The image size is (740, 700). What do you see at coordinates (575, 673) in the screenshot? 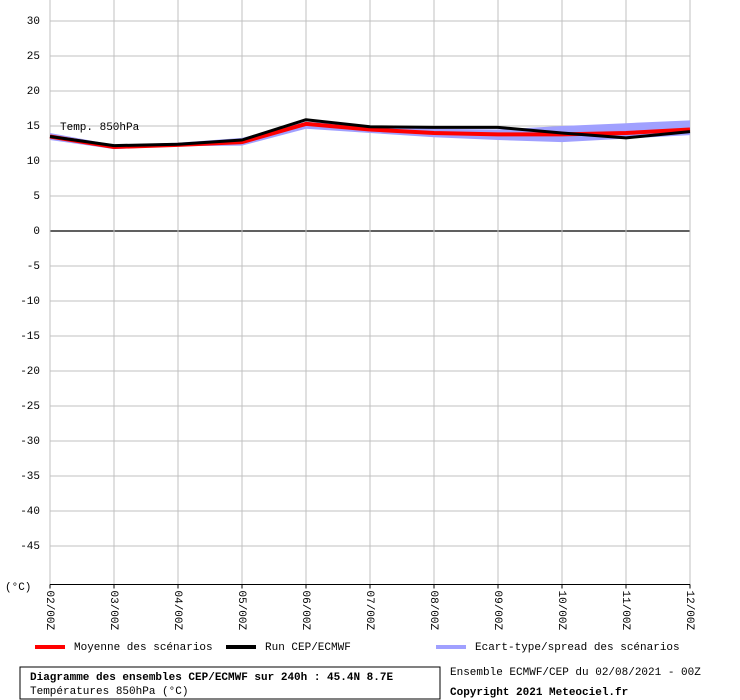
I see `footer-info: Ensemble ECMWF/CEP du 02/08/2021 - 00Z` at bounding box center [575, 673].